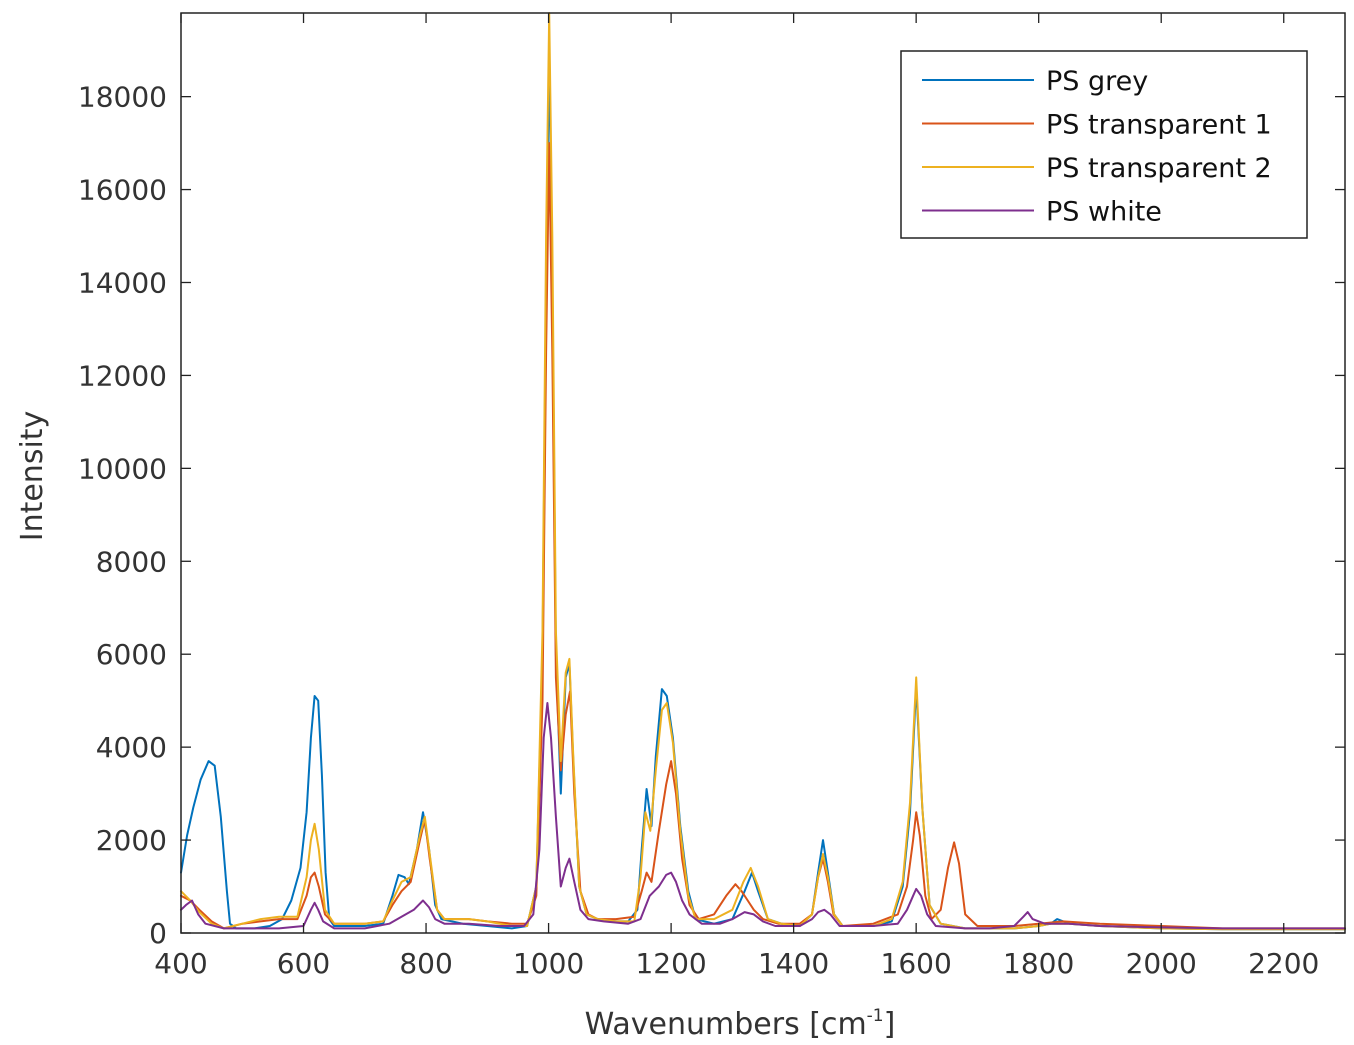 This screenshot has width=1354, height=1045. I want to click on y-tick-label: 14000, so click(122, 282).